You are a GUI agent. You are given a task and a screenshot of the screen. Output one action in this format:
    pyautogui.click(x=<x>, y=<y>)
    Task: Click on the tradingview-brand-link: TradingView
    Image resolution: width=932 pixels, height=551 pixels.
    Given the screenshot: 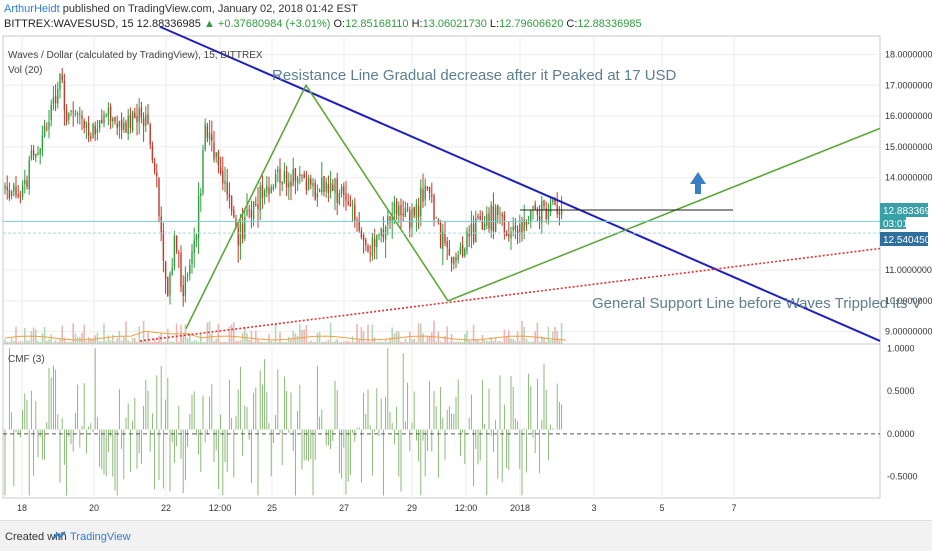 What is the action you would take?
    pyautogui.click(x=100, y=537)
    